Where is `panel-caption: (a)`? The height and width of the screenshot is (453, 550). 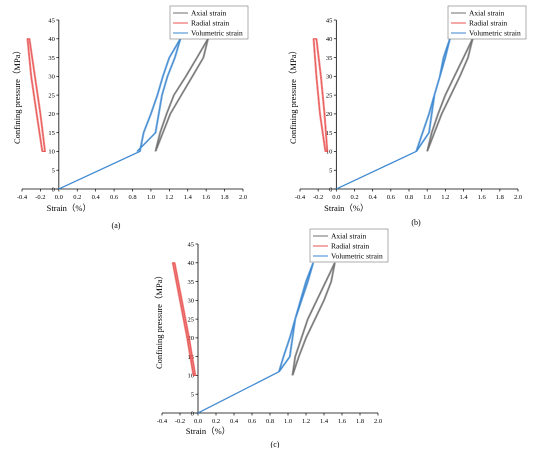 panel-caption: (a) is located at coordinates (116, 225).